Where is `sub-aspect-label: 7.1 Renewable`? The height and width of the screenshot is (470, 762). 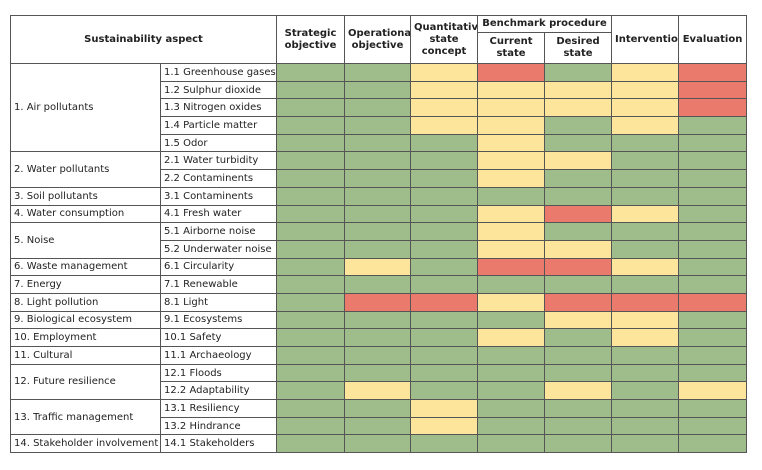
sub-aspect-label: 7.1 Renewable is located at coordinates (218, 284).